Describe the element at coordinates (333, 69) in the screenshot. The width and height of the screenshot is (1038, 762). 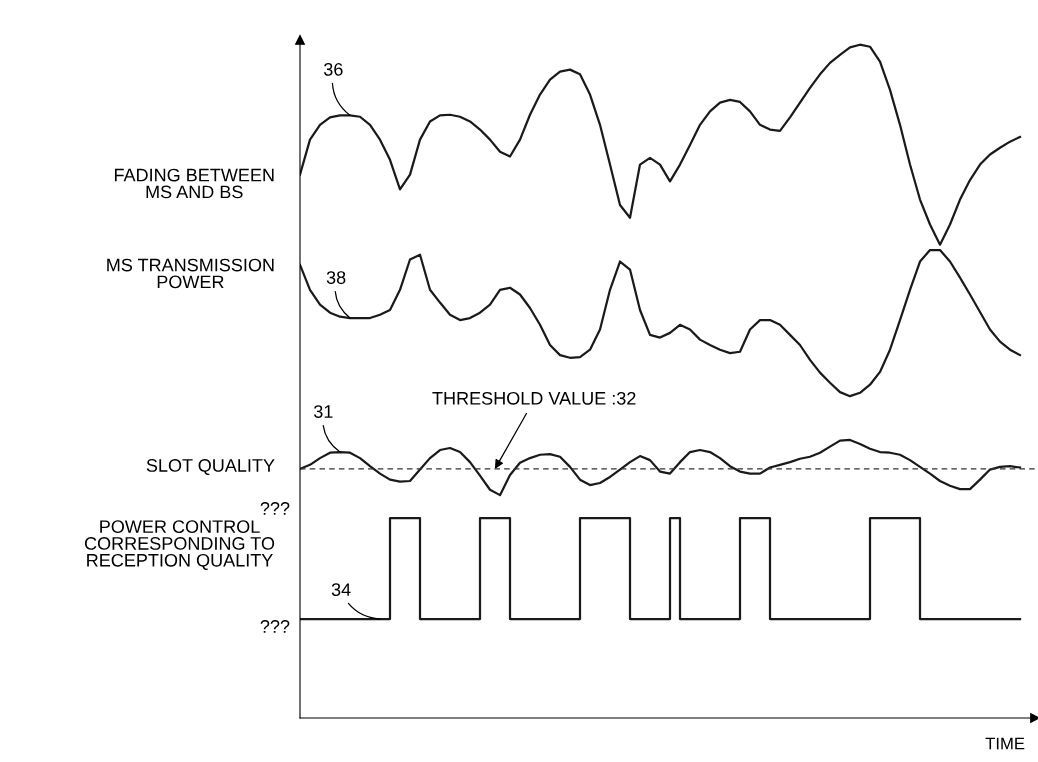
I see `text: 36` at that location.